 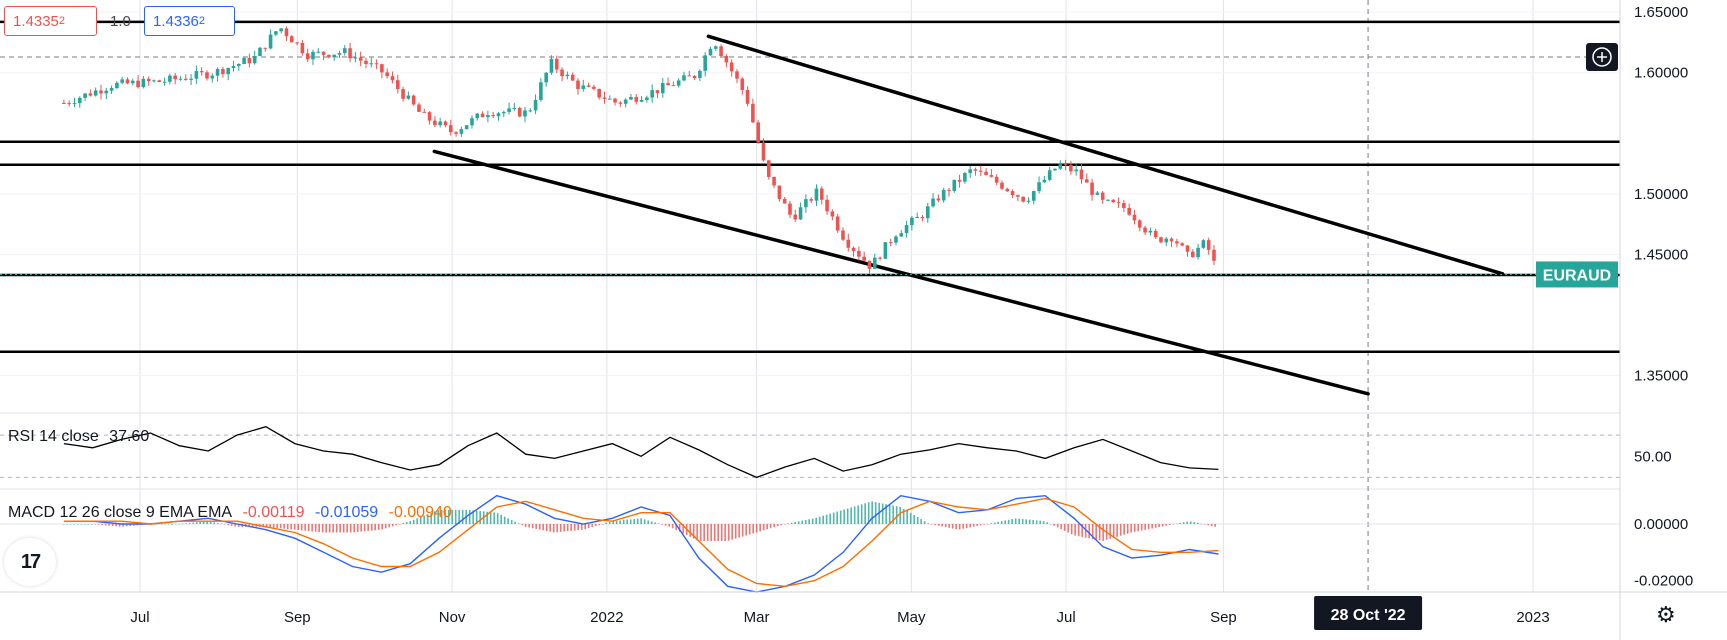 What do you see at coordinates (81, 437) in the screenshot?
I see `rsi-legend: RSI 14 close 37.60` at bounding box center [81, 437].